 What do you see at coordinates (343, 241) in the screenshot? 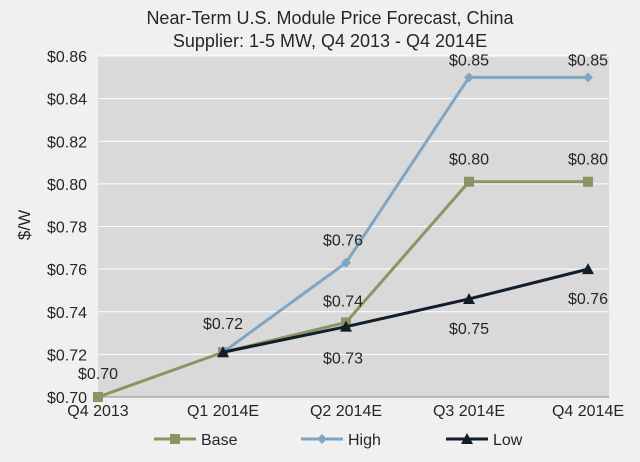
I see `data-label-high: $0.76` at bounding box center [343, 241].